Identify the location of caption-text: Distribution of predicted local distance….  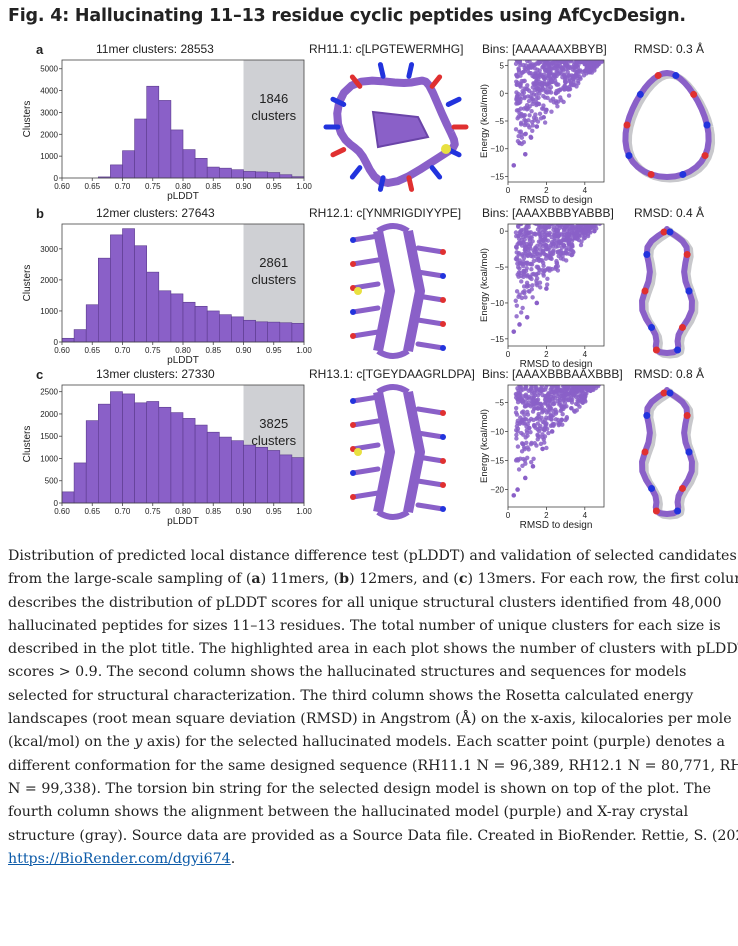
(372, 556).